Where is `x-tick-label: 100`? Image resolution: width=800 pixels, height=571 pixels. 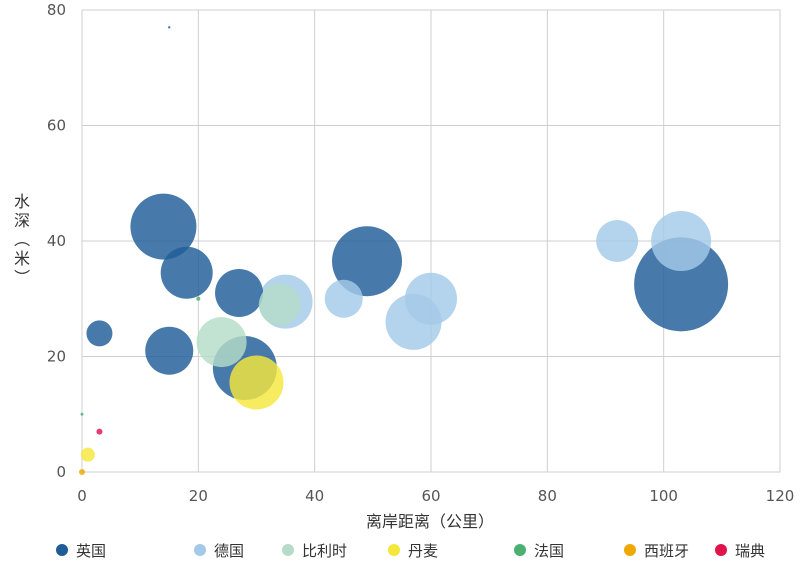
x-tick-label: 100 is located at coordinates (663, 496).